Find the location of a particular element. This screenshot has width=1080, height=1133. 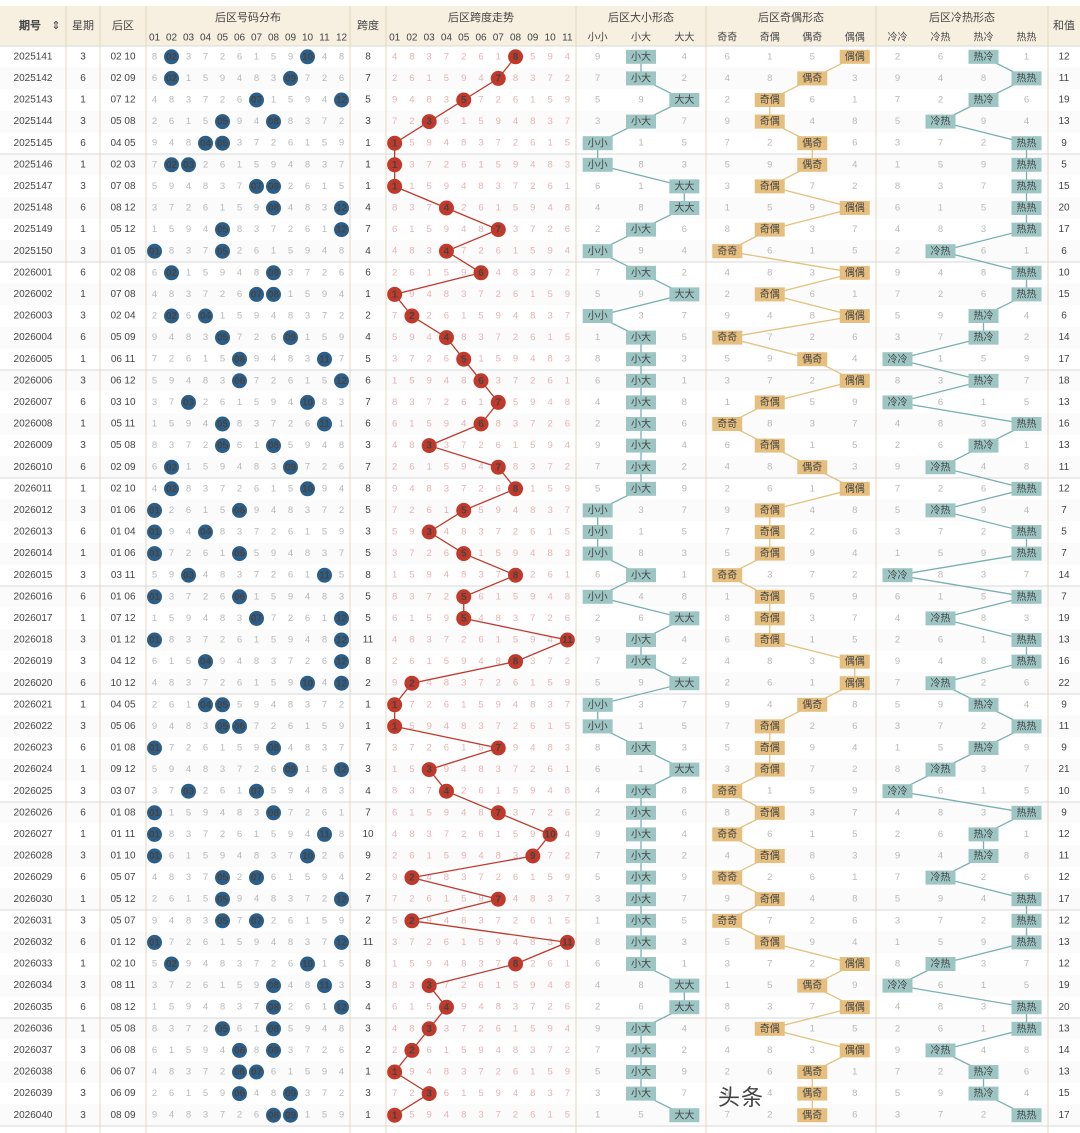

blue-ball-number: 06 is located at coordinates (240, 359).